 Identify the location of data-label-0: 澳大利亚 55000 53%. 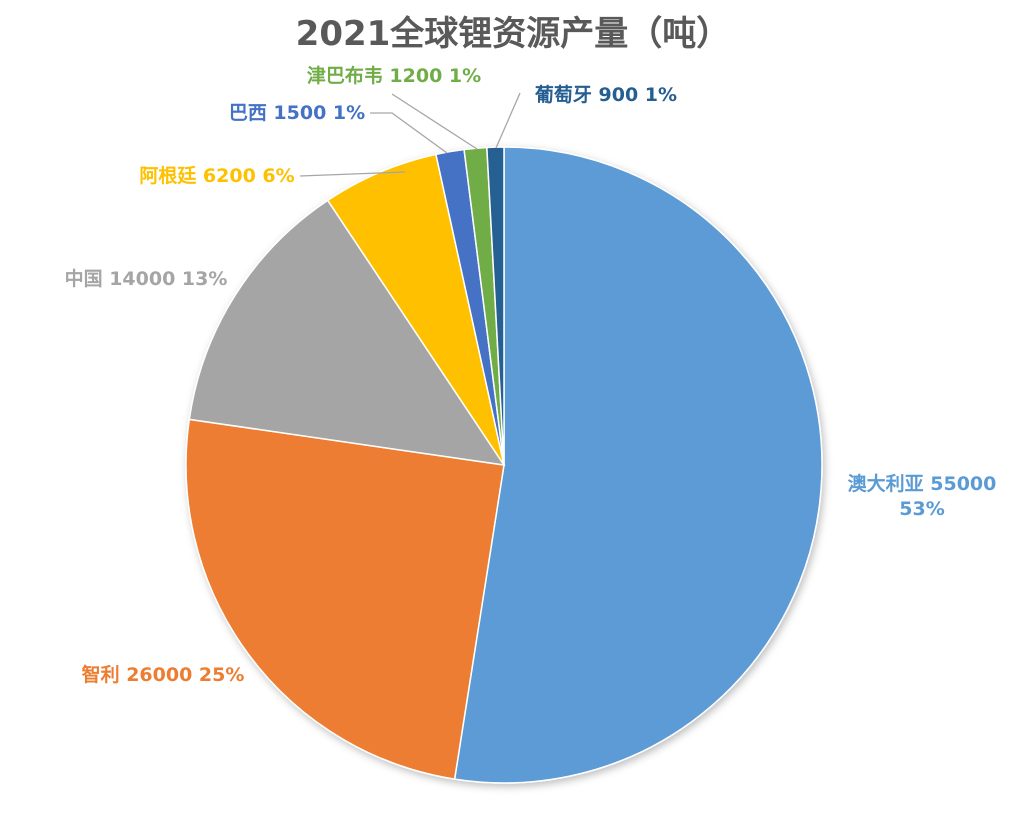
(922, 496).